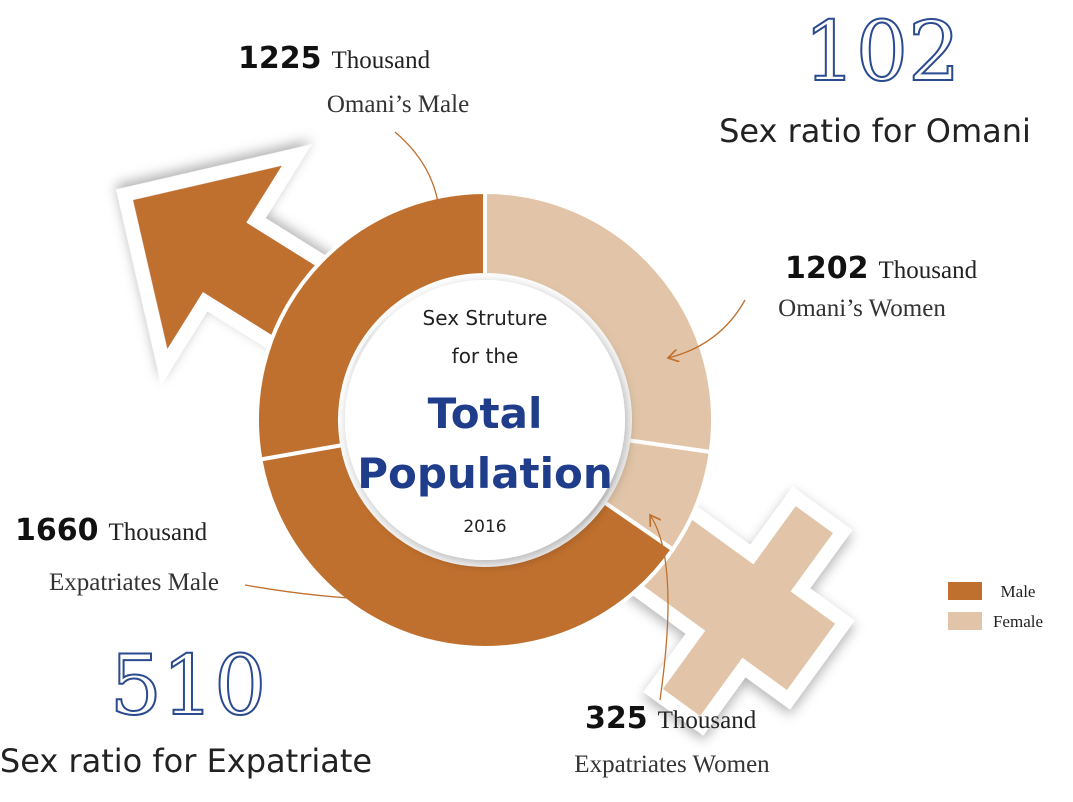 The image size is (1073, 802). Describe the element at coordinates (672, 764) in the screenshot. I see `segment-name: Expatriates Women` at that location.